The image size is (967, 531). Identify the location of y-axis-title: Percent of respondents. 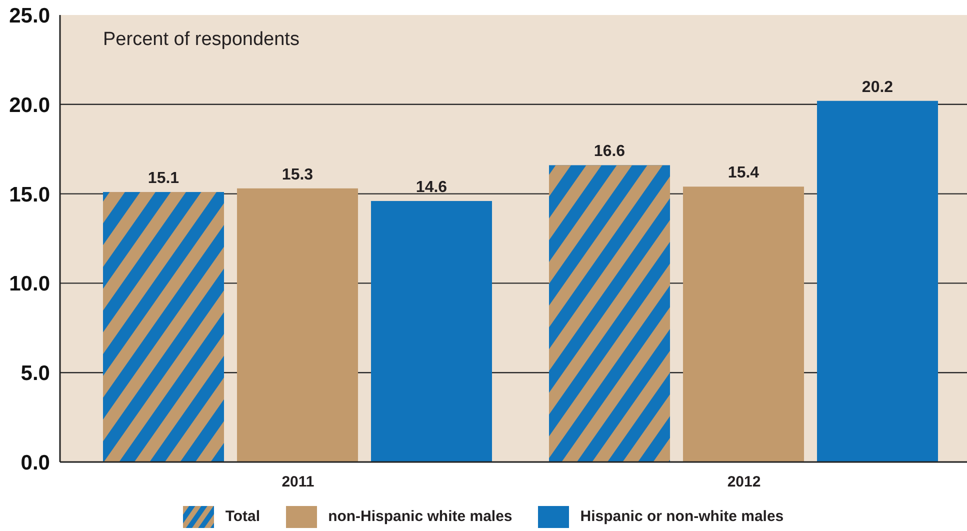
(201, 40).